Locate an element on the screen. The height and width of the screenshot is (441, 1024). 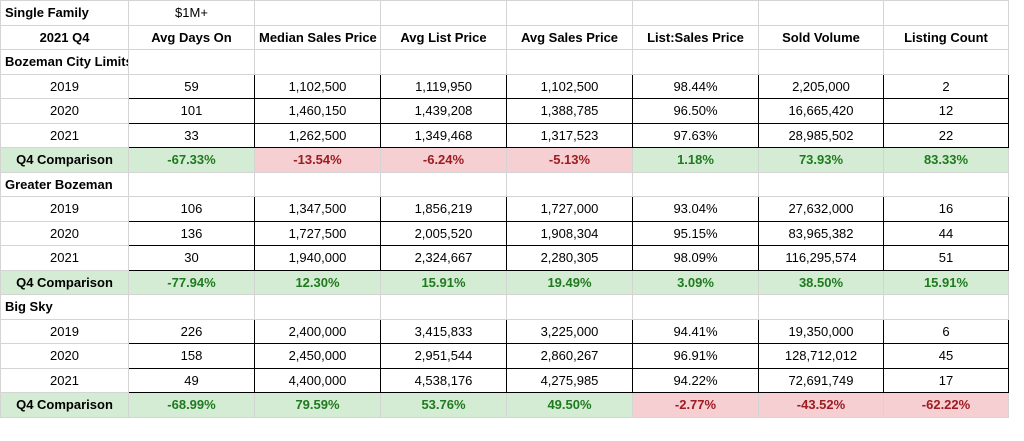
column-header: List:Sales Price is located at coordinates (695, 37).